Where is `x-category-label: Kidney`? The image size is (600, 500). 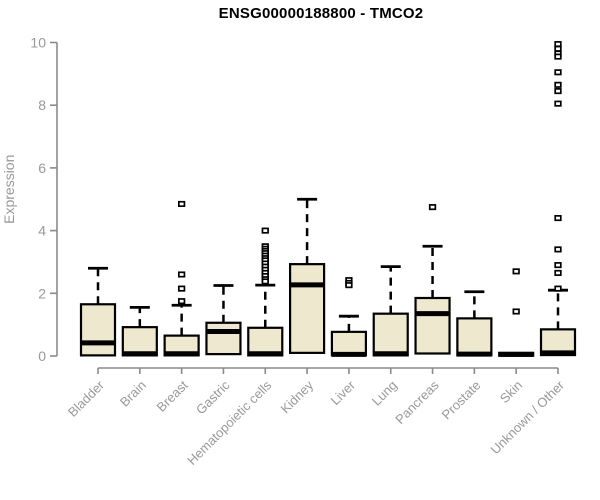 x-category-label: Kidney is located at coordinates (296, 396).